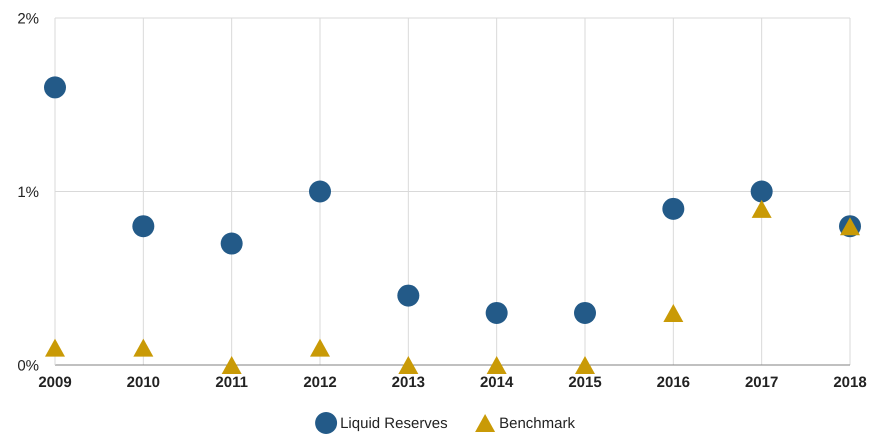 The image size is (883, 440). What do you see at coordinates (850, 382) in the screenshot?
I see `x-tick-label: 2018` at bounding box center [850, 382].